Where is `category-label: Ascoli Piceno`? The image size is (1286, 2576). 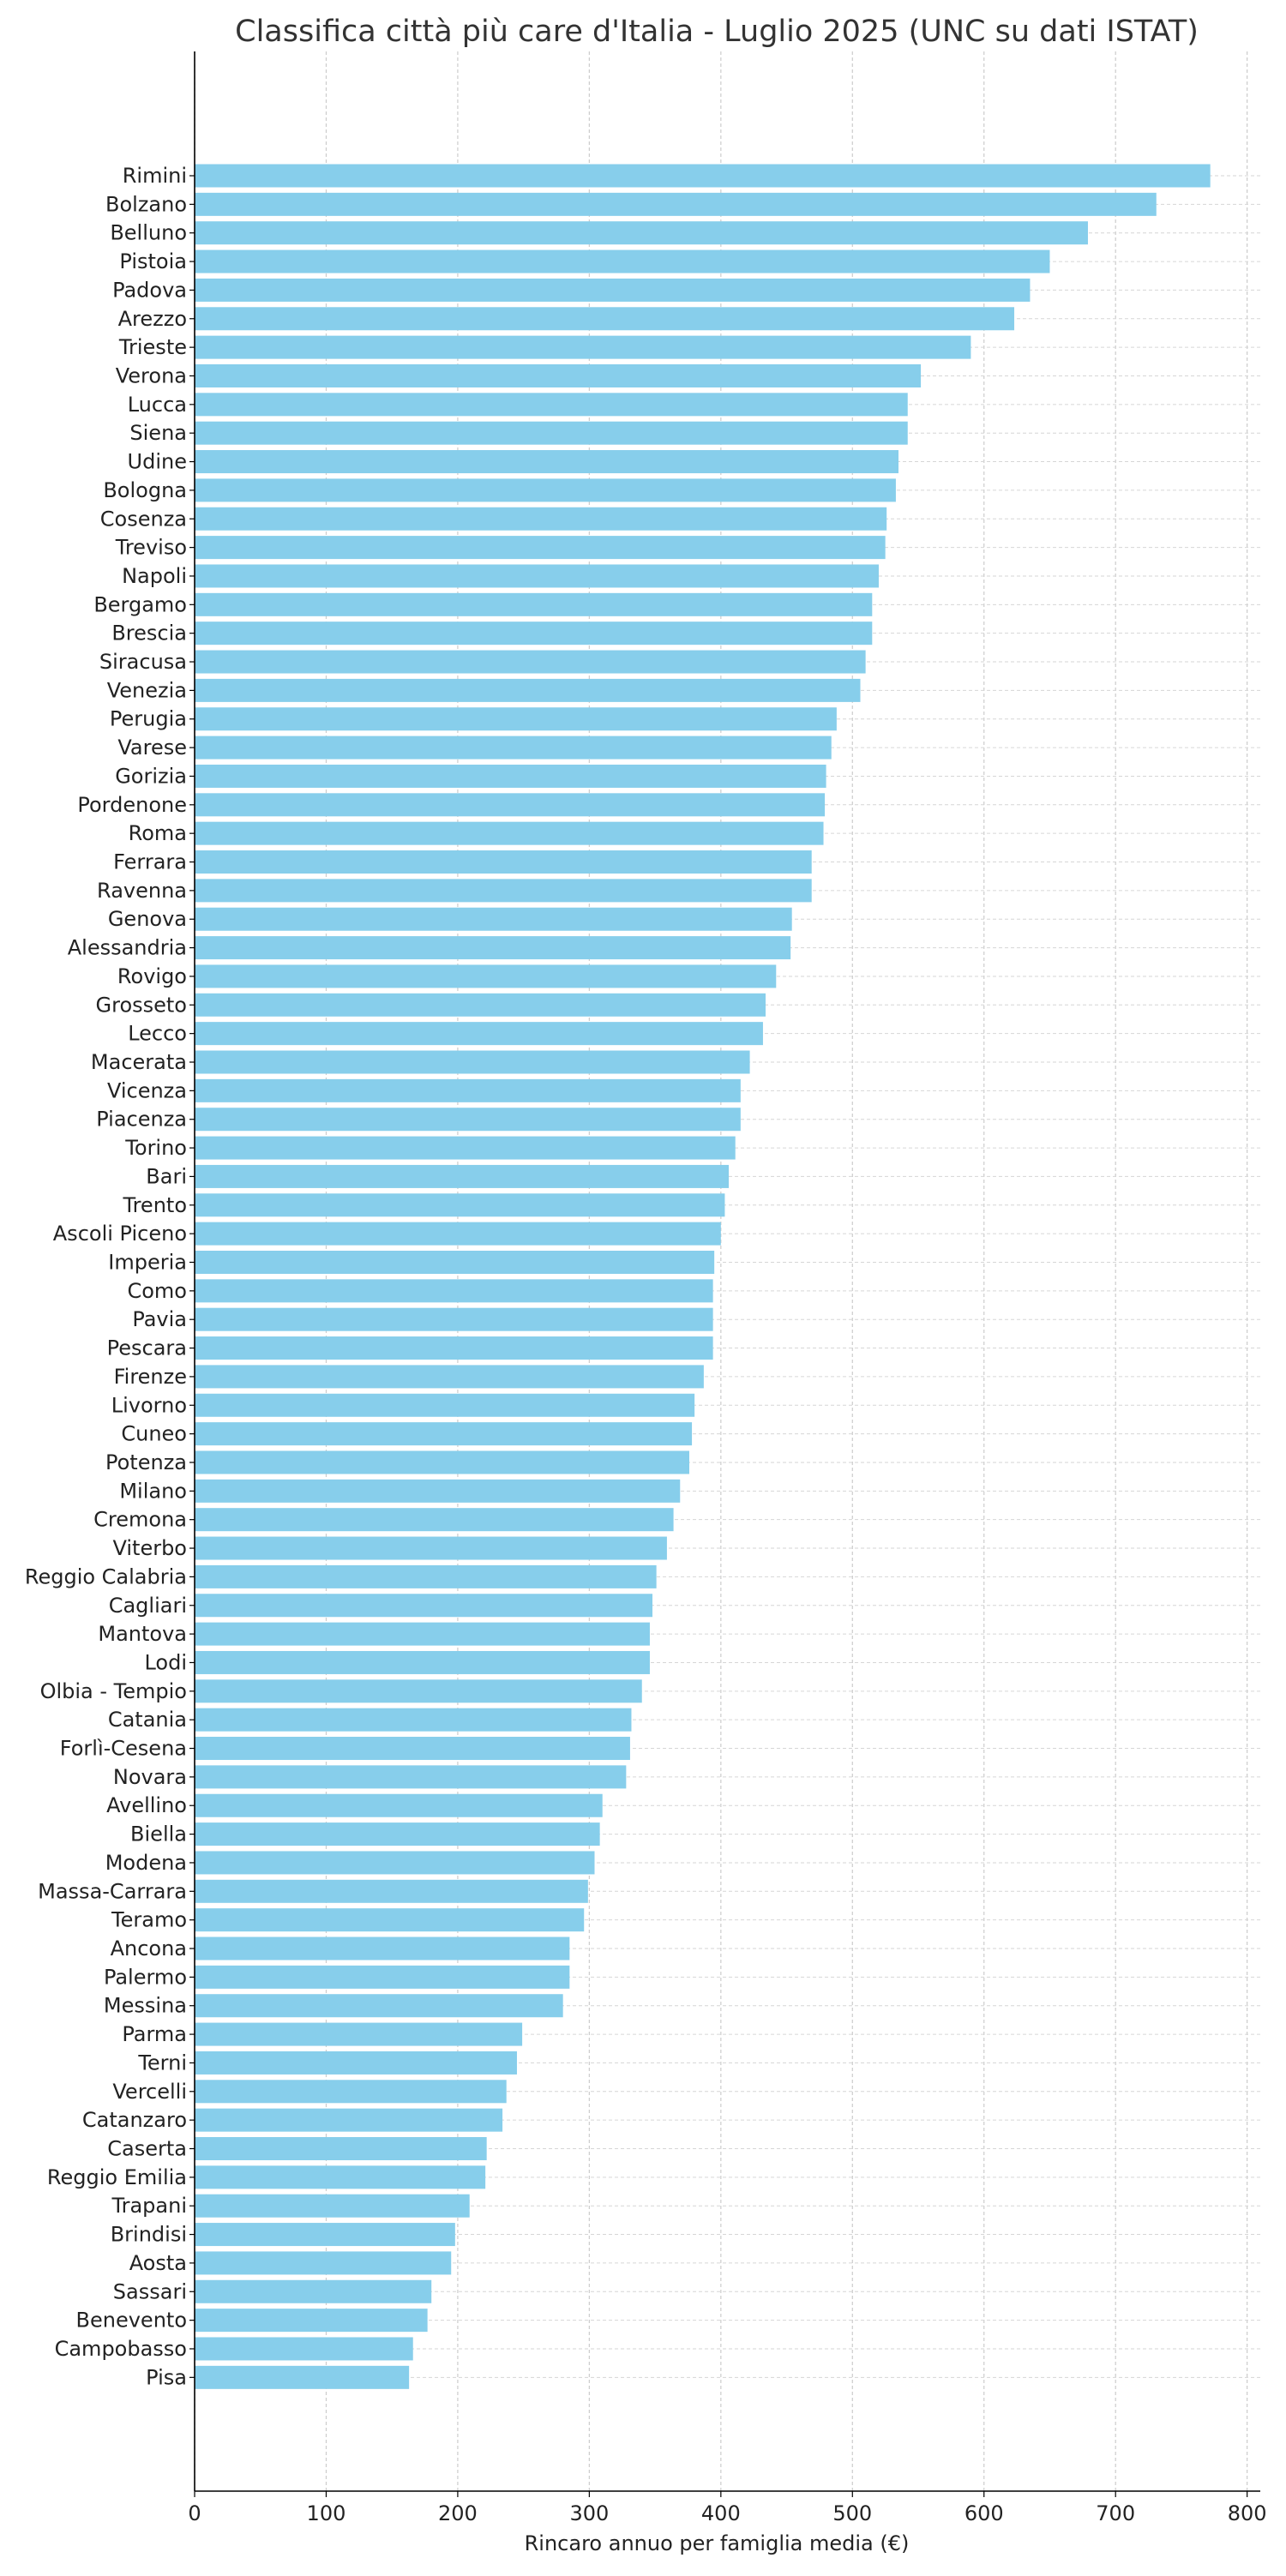
category-label: Ascoli Piceno is located at coordinates (120, 1234).